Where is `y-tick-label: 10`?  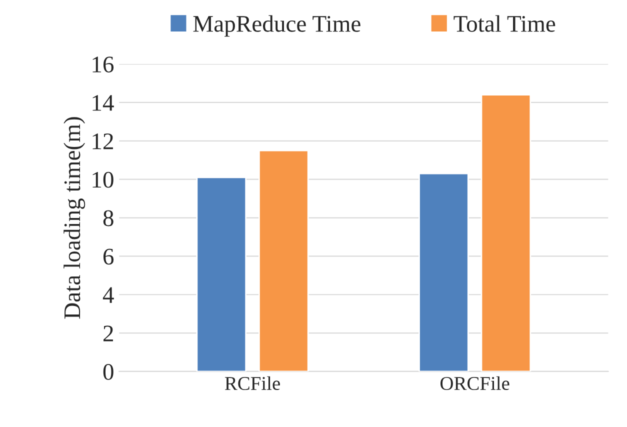
y-tick-label: 10 is located at coordinates (103, 180).